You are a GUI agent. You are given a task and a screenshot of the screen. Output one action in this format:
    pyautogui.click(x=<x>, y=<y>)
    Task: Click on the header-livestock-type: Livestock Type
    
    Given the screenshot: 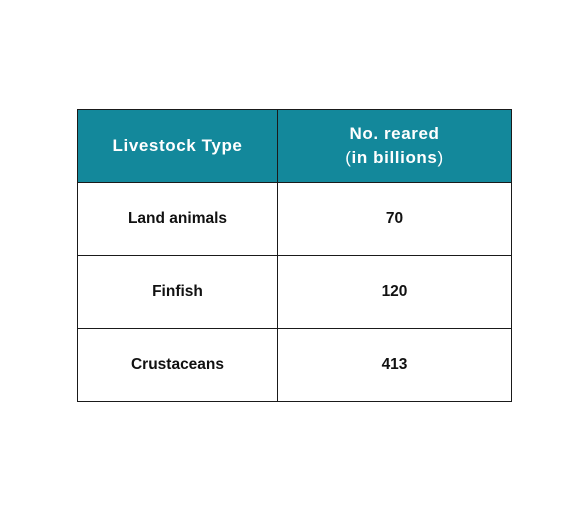 What is the action you would take?
    pyautogui.click(x=177, y=146)
    